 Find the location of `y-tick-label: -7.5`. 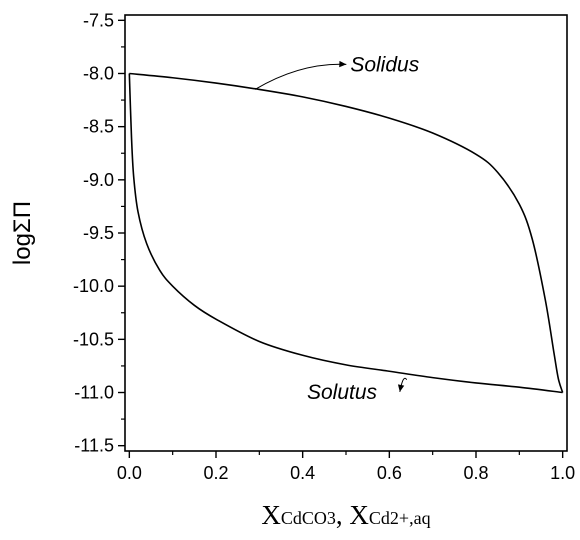

y-tick-label: -7.5 is located at coordinates (98, 20).